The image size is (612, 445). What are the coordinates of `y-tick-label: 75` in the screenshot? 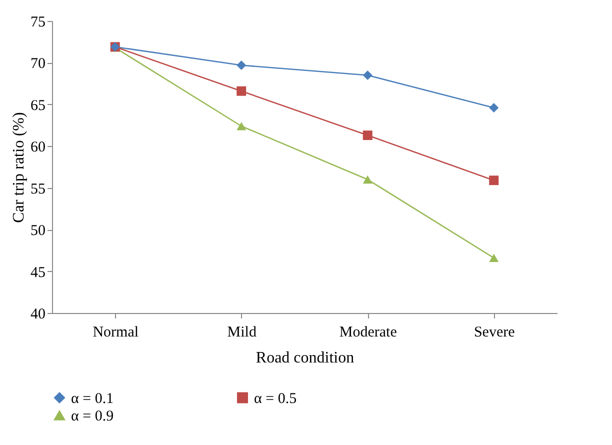 It's located at (38, 22).